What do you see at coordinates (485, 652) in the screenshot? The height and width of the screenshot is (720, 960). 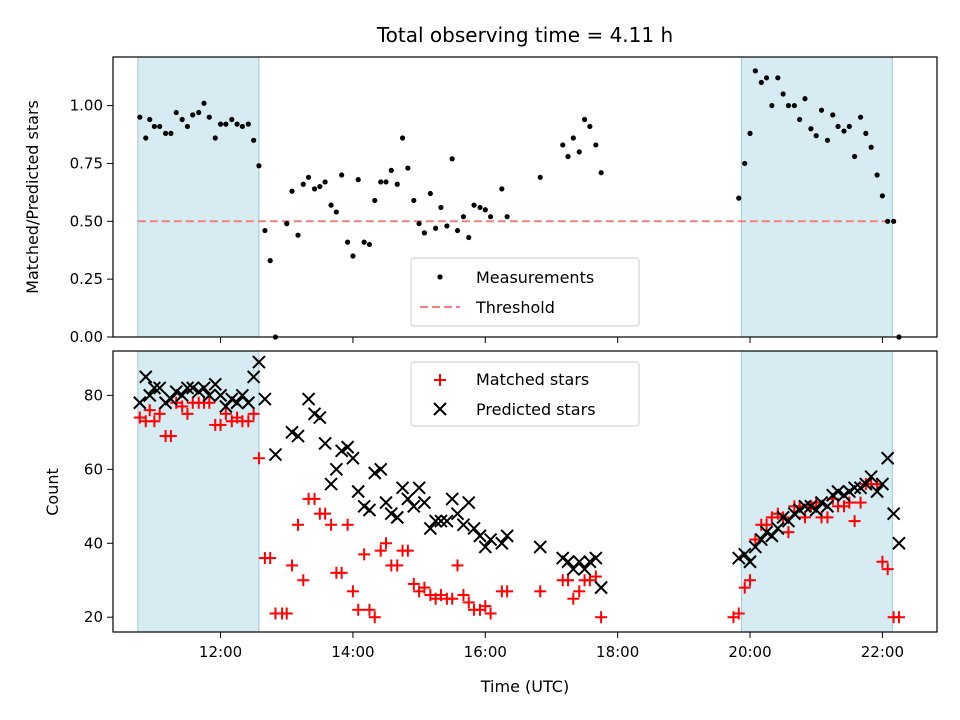 I see `x-tick-label: 16:00` at bounding box center [485, 652].